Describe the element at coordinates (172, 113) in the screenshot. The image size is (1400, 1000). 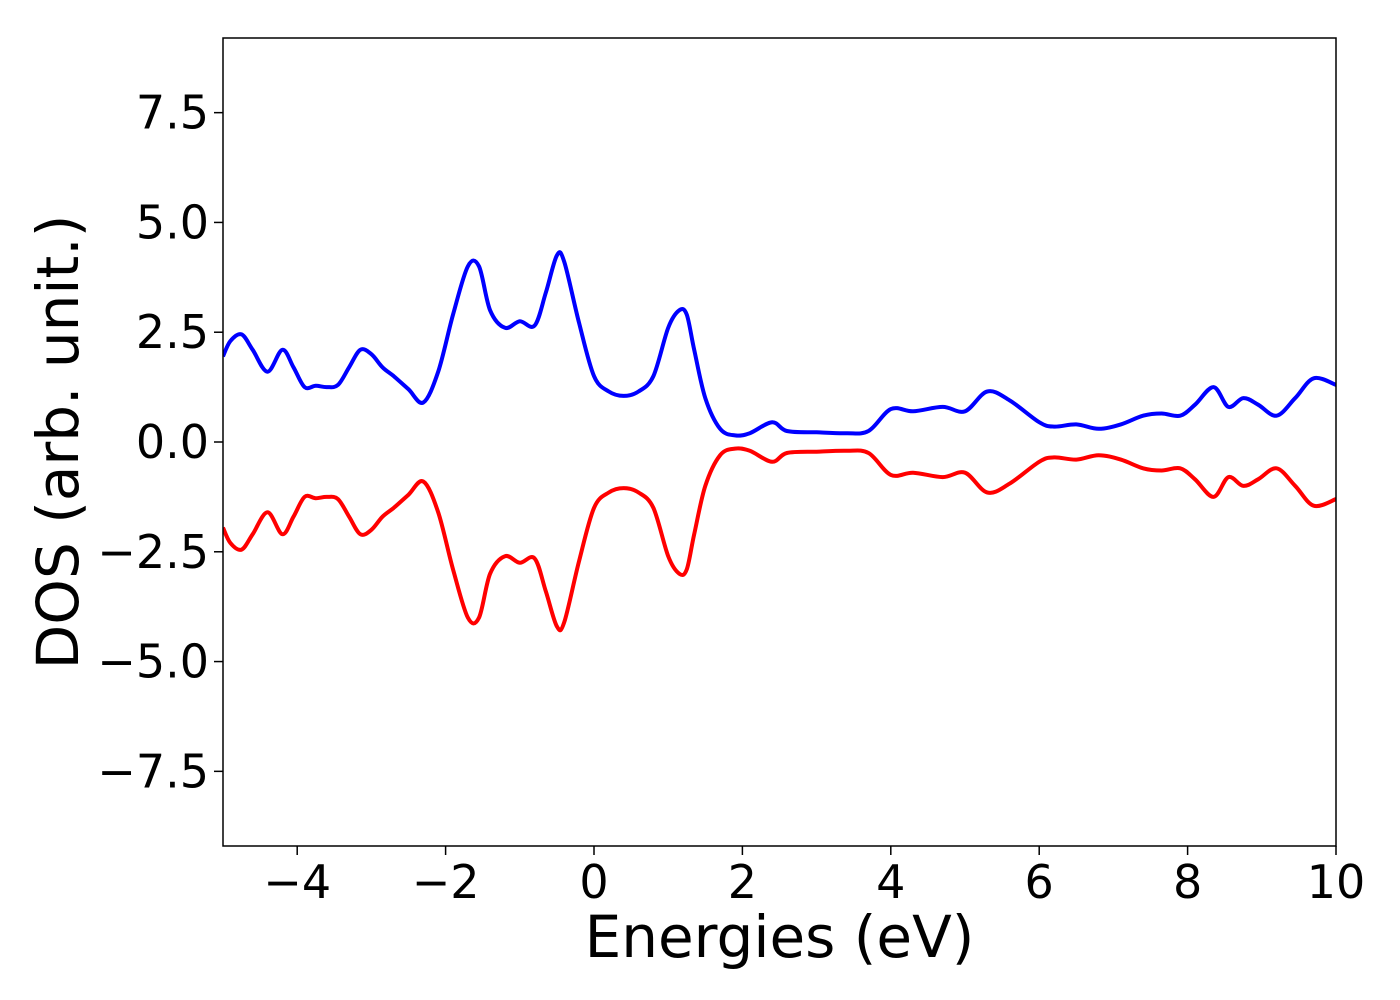
I see `y-tick-label: 7.5` at that location.